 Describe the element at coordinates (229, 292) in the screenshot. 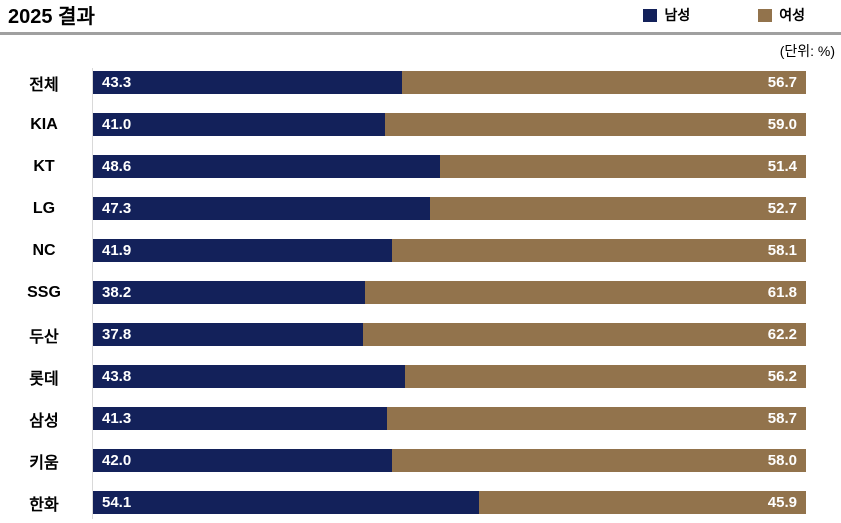

I see `male-bar-segment: 38.2` at that location.